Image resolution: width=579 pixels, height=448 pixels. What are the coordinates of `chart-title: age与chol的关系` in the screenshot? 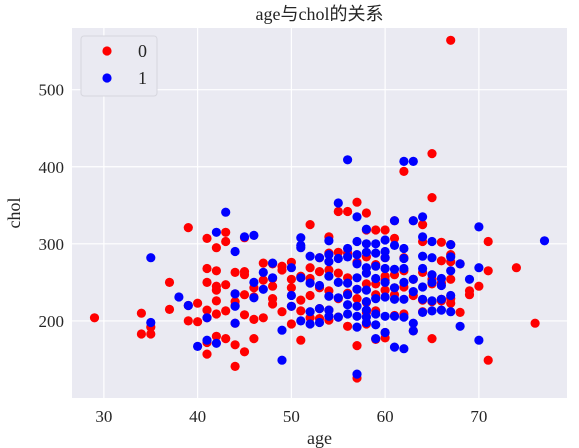 It's located at (320, 14).